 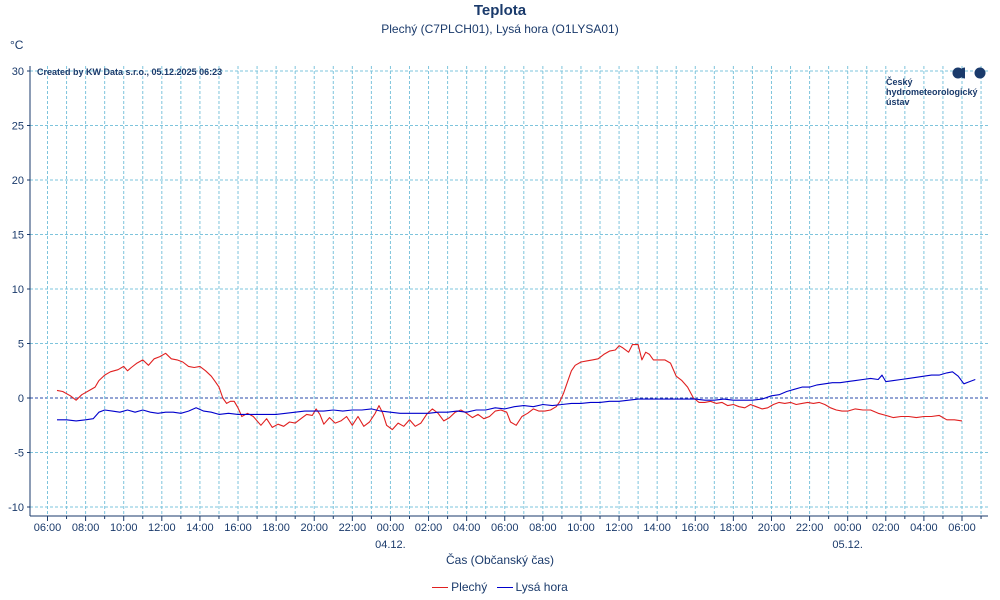 I want to click on legend-label-lysa-hora: Lysá hora, so click(x=541, y=587).